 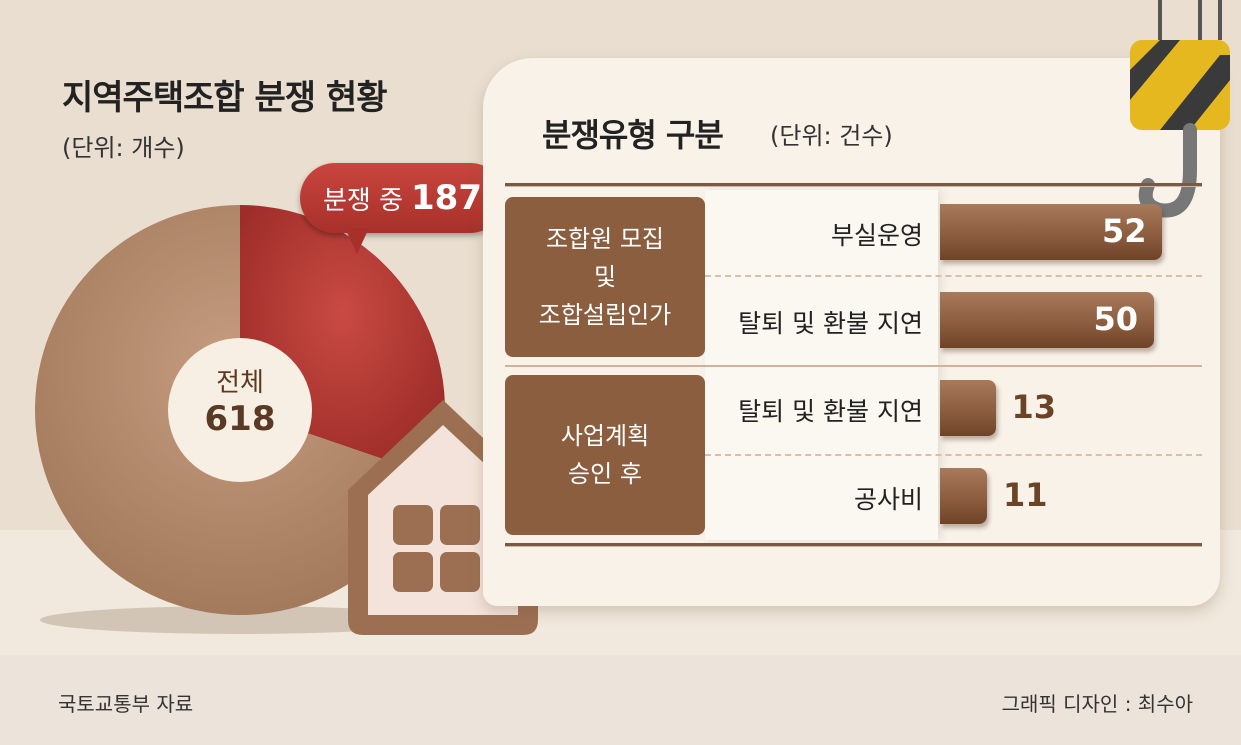 I want to click on top-rule, so click(x=853, y=185).